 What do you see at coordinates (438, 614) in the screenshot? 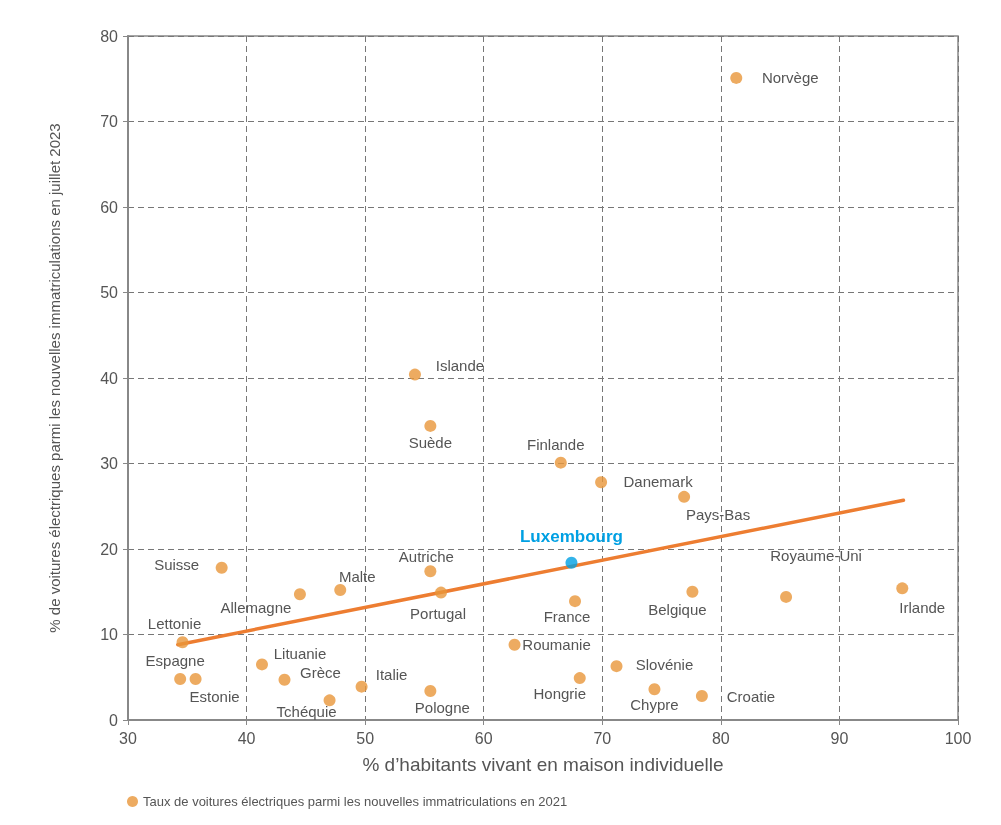
I see `annotation: Portugal` at bounding box center [438, 614].